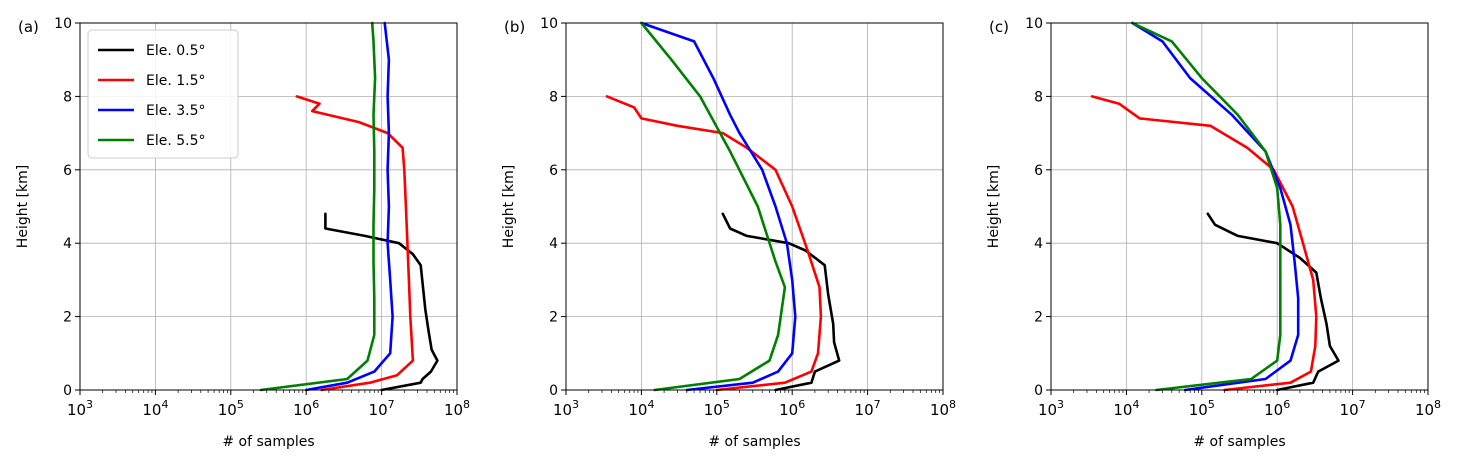 This screenshot has height=469, width=1463. I want to click on panel-label: (c), so click(999, 27).